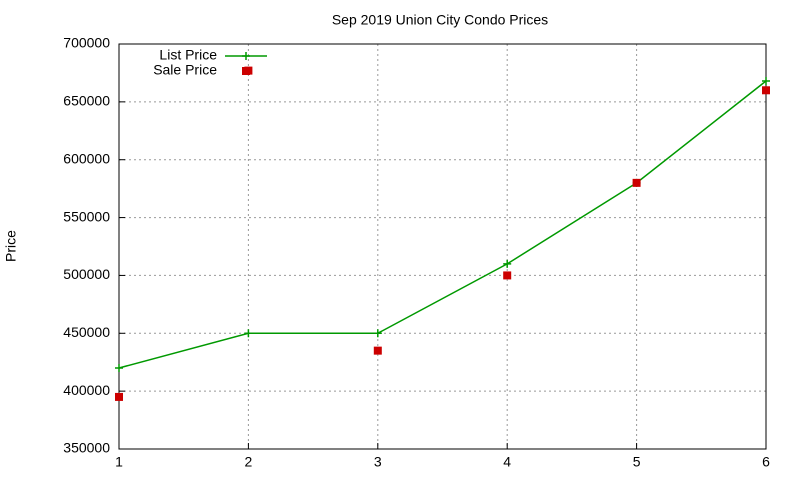 The height and width of the screenshot is (480, 800). Describe the element at coordinates (86, 274) in the screenshot. I see `y-tick-label: 500000` at that location.